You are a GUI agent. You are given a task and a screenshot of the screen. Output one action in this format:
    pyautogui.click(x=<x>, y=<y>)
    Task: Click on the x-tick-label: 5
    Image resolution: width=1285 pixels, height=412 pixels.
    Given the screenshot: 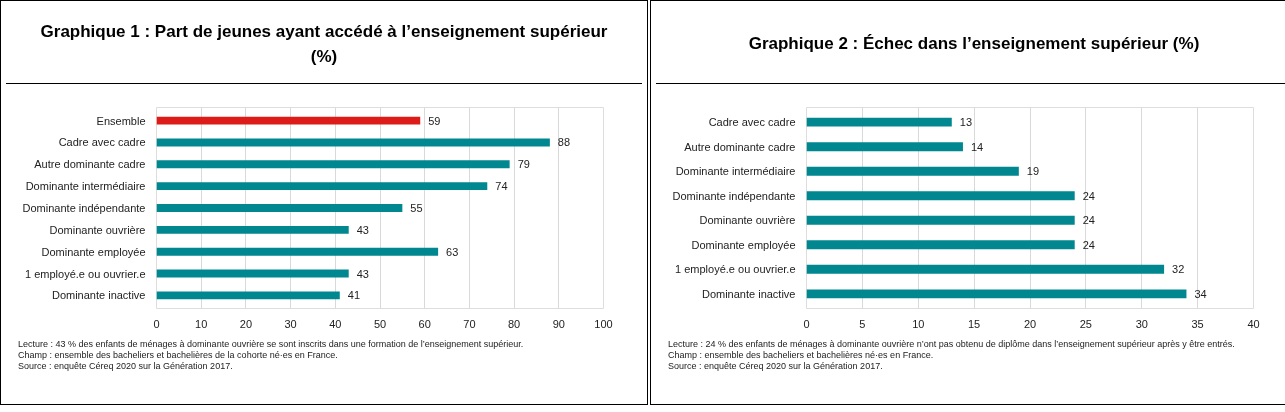 What is the action you would take?
    pyautogui.click(x=862, y=323)
    